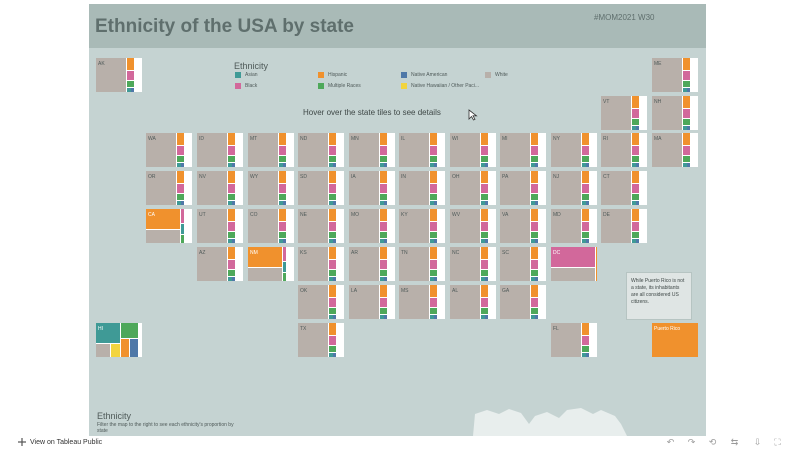  I want to click on state-tile-ky: KY, so click(422, 226).